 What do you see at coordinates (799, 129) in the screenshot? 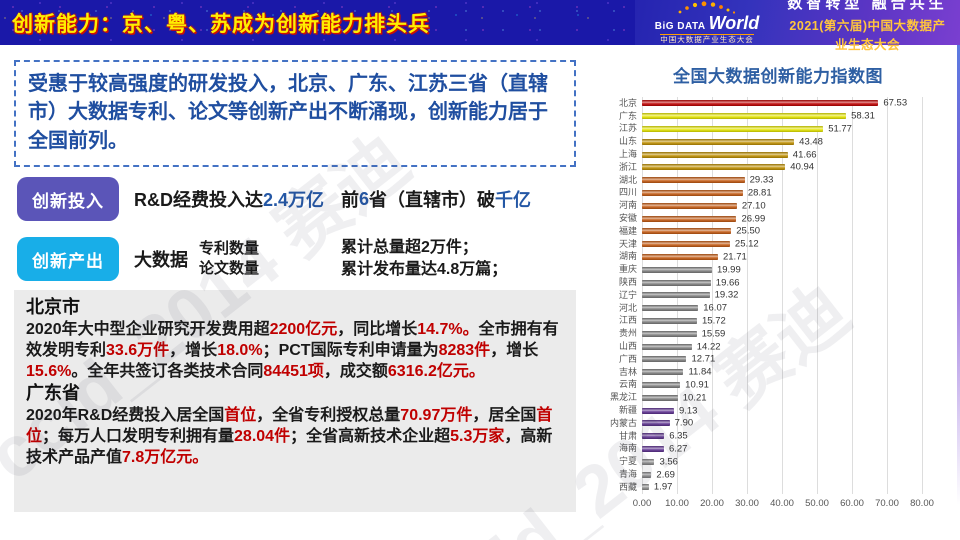
I see `chart-track: 51.77` at bounding box center [799, 129].